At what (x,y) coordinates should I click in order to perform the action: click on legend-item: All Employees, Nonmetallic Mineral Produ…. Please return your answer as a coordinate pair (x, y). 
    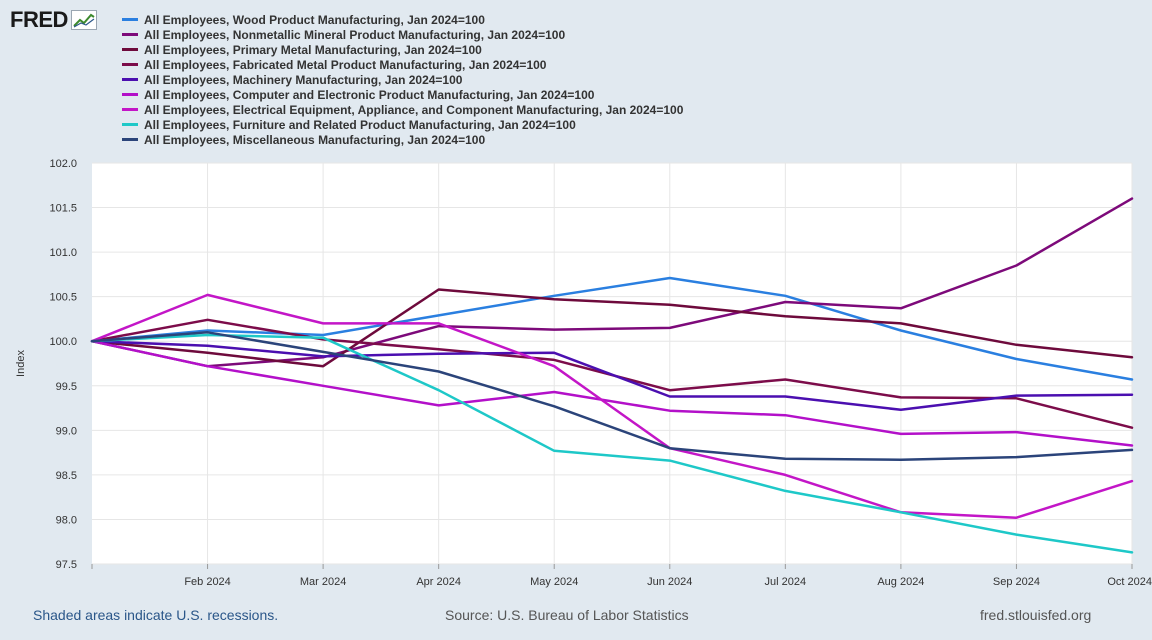
    Looking at the image, I should click on (402, 34).